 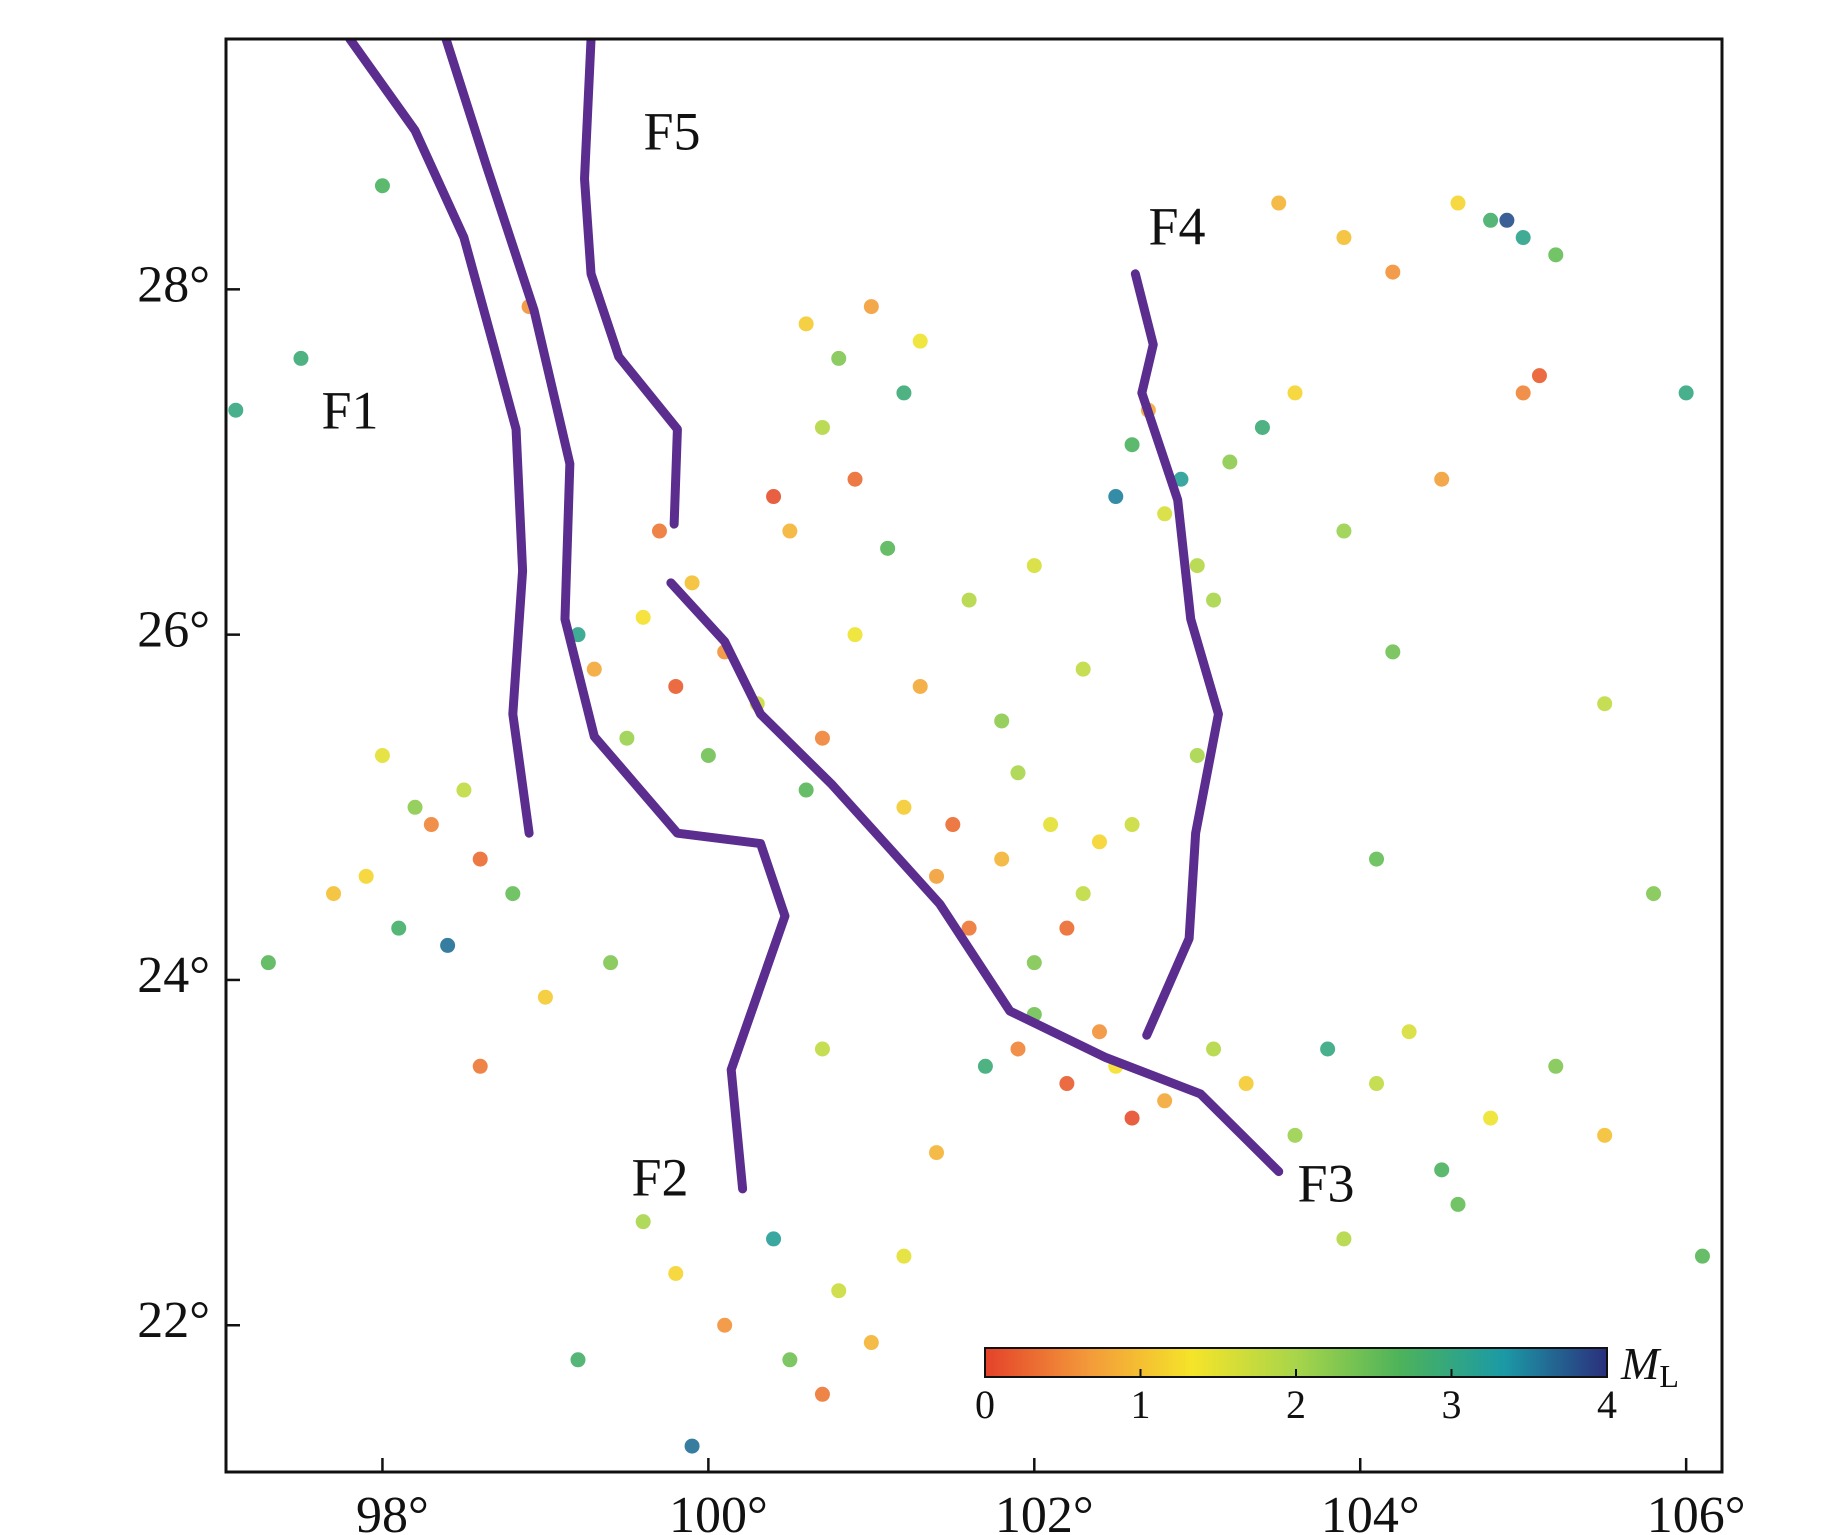 I want to click on colorbar-tick-label: 0, so click(x=985, y=1404).